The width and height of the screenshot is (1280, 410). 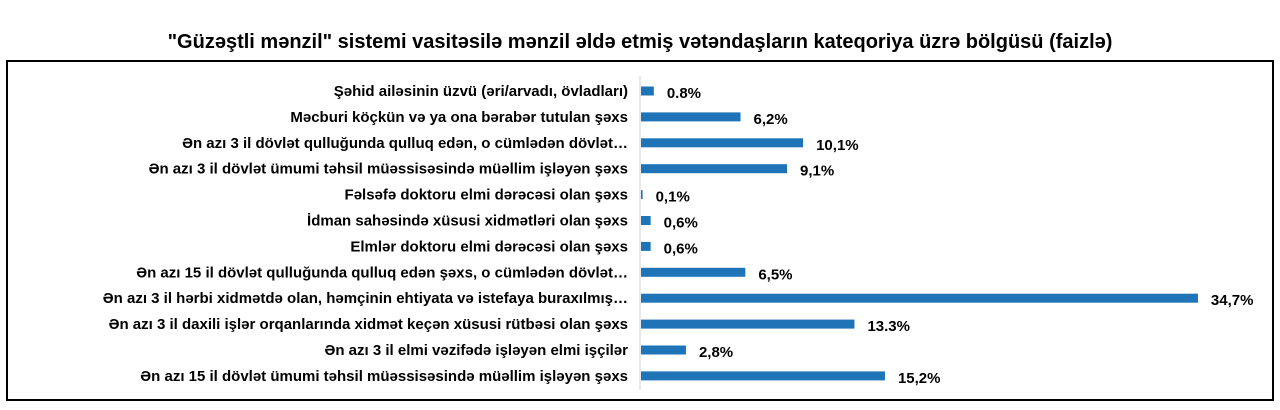 What do you see at coordinates (775, 274) in the screenshot?
I see `value-label: 6,5%` at bounding box center [775, 274].